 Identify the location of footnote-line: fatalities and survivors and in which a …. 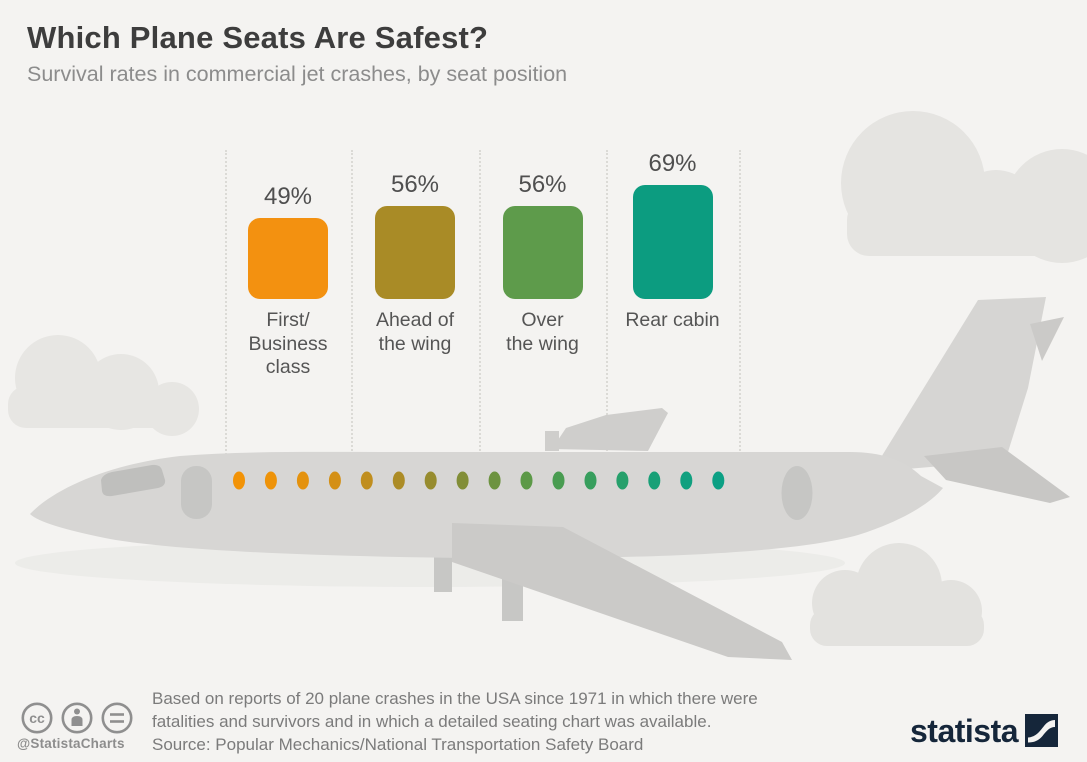
(432, 721).